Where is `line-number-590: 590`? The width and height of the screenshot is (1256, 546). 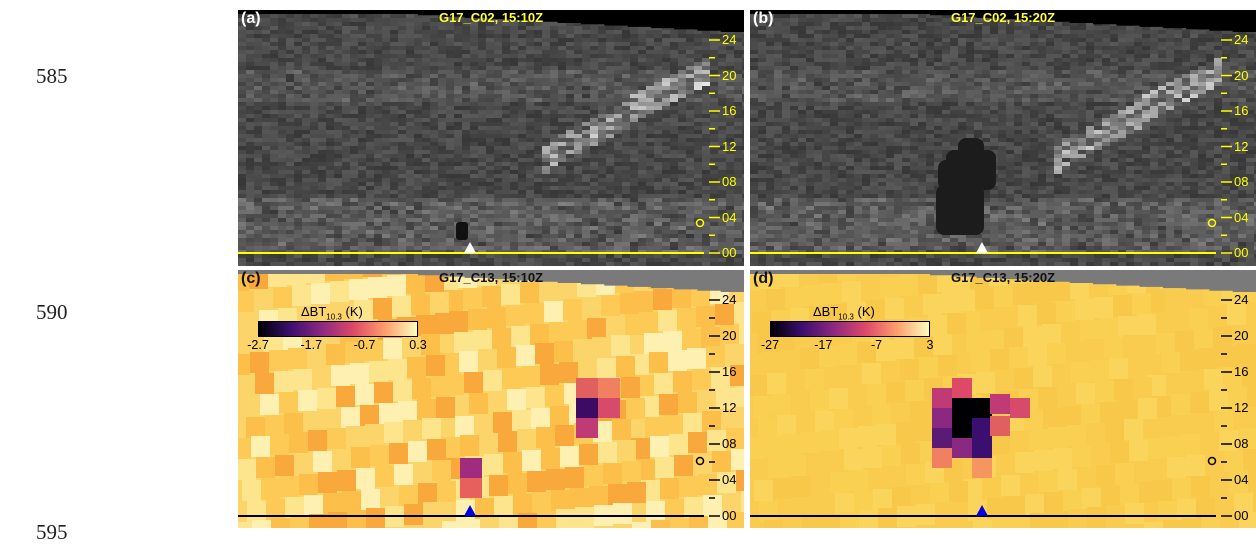
line-number-590: 590 is located at coordinates (52, 312).